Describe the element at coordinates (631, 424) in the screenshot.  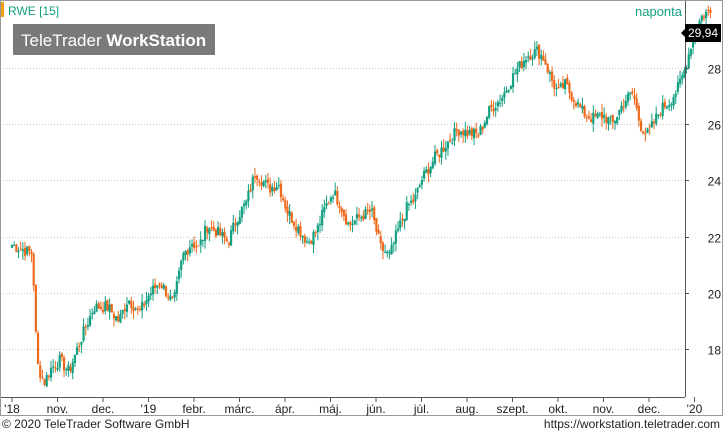
I see `source-url: https://workstation.teletrader.com` at that location.